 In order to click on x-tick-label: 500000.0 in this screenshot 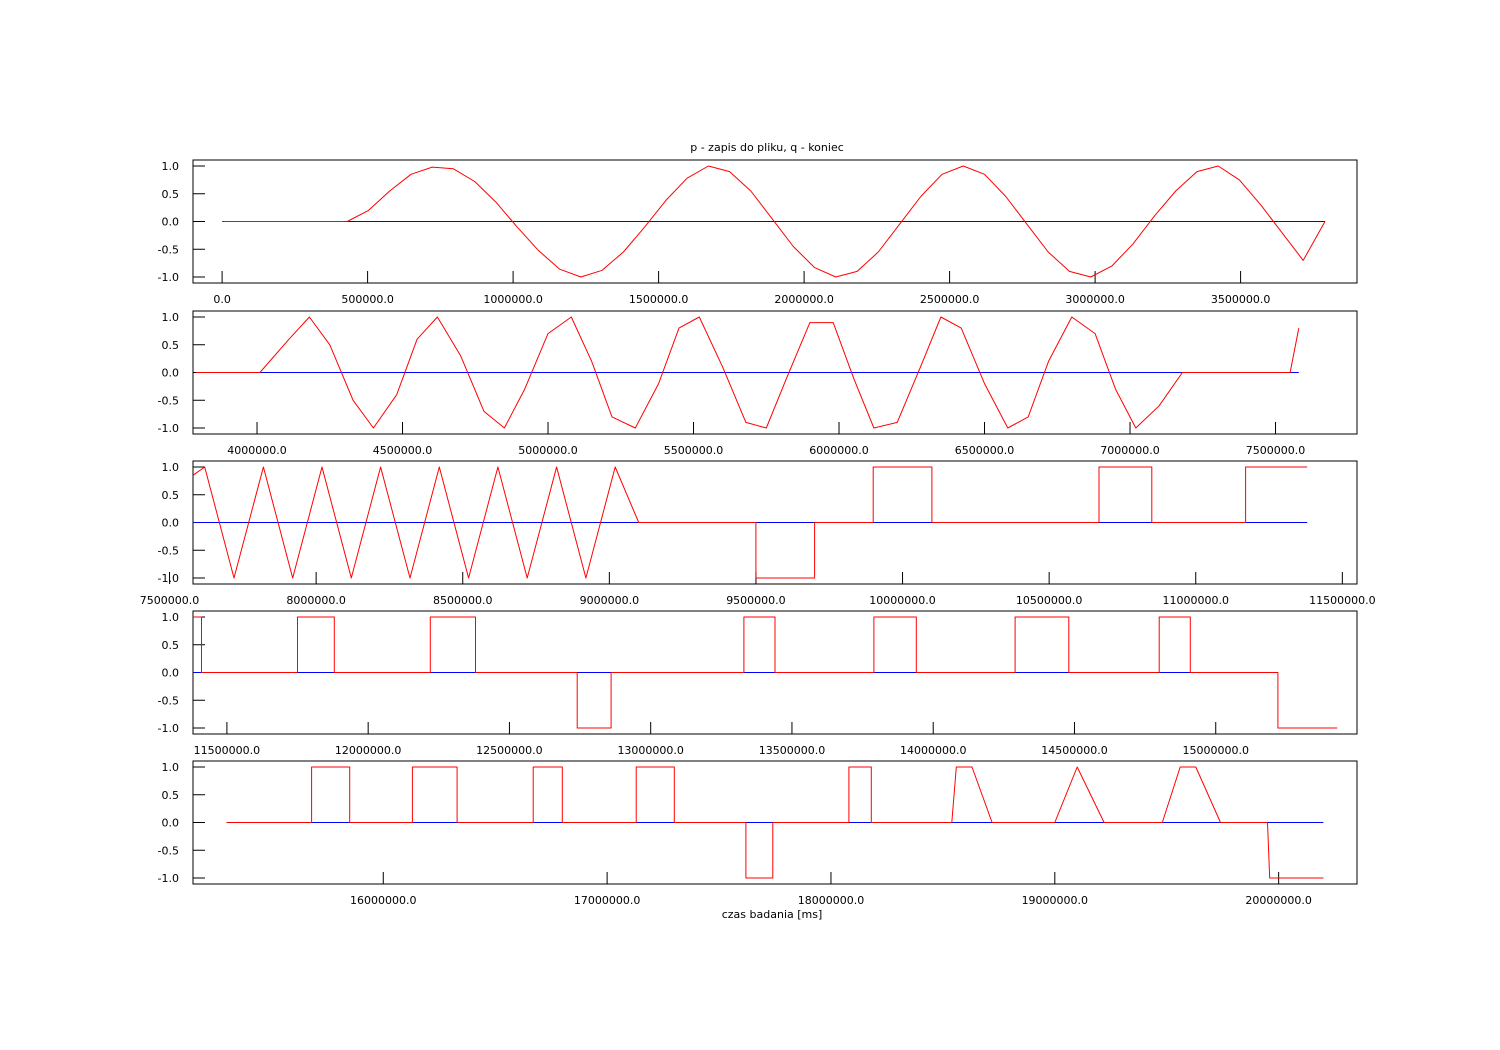, I will do `click(367, 299)`.